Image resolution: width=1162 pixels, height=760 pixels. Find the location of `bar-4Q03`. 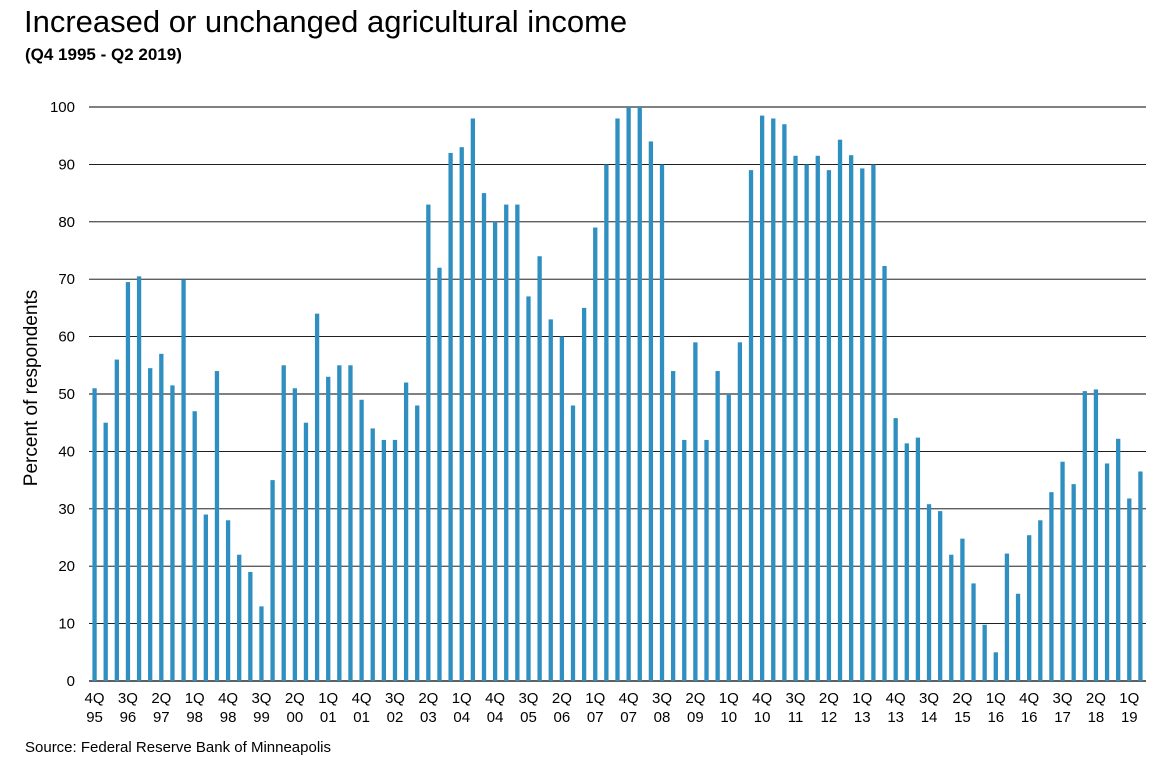

bar-4Q03 is located at coordinates (450, 417).